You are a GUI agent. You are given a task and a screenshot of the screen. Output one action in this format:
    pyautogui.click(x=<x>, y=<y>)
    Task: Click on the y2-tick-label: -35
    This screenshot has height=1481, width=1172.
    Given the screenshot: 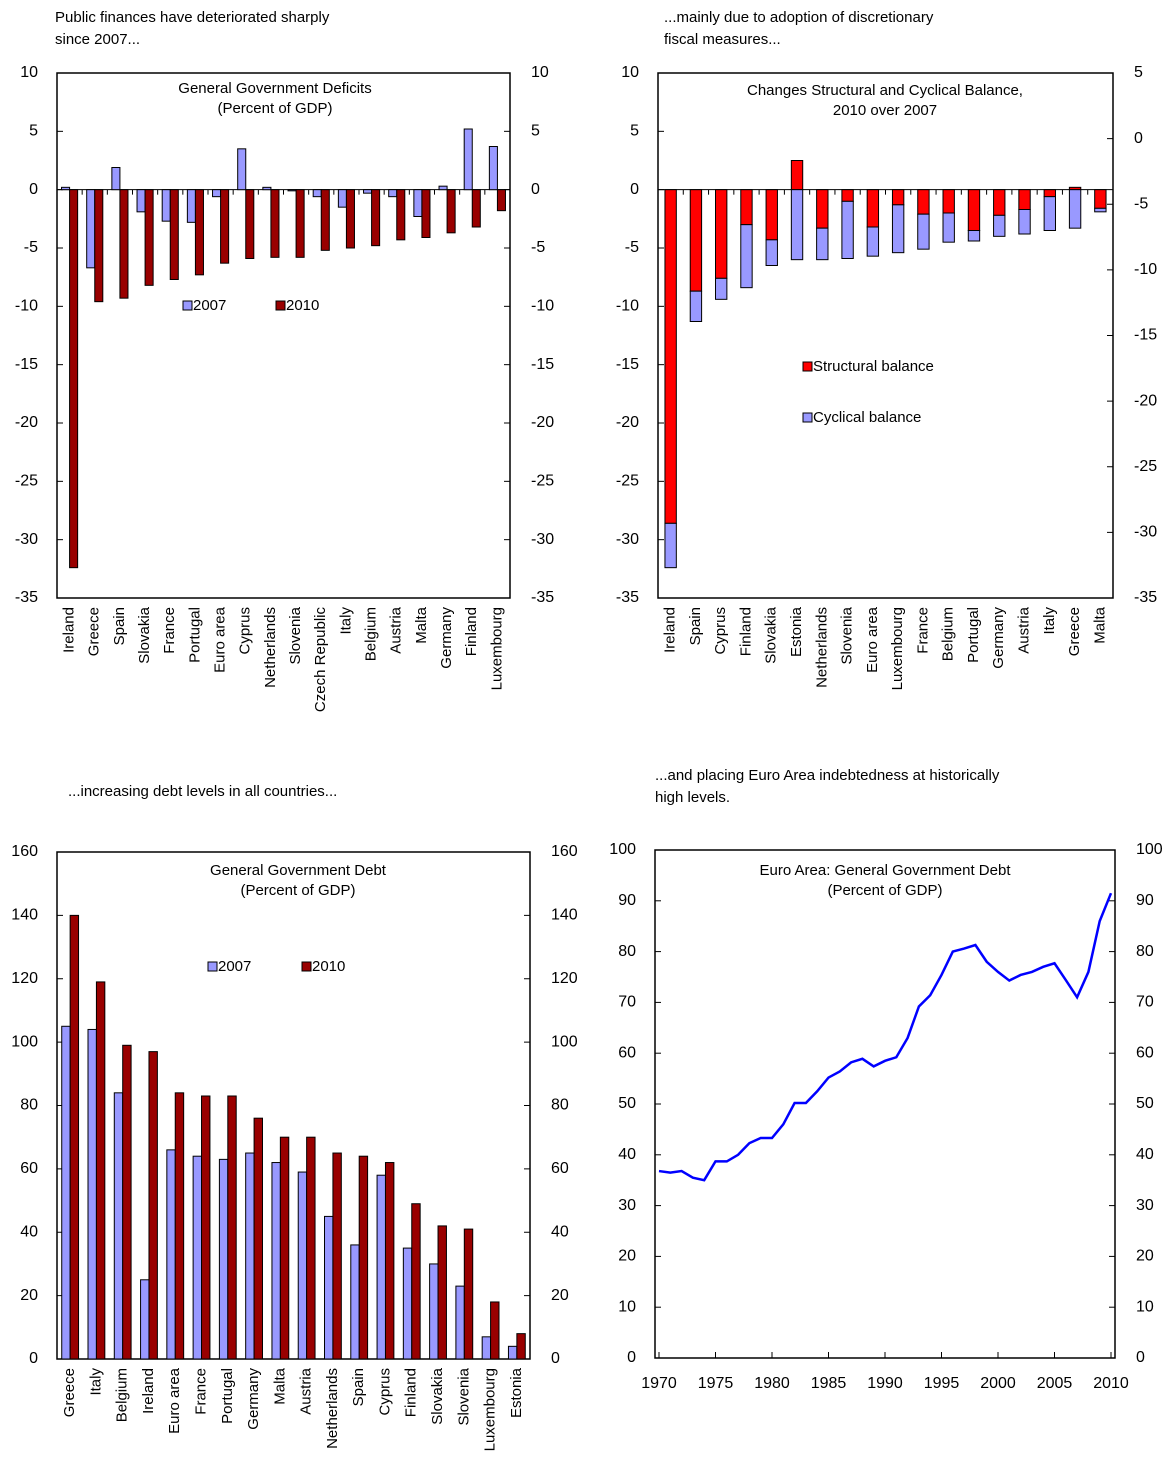 What is the action you would take?
    pyautogui.click(x=1145, y=597)
    